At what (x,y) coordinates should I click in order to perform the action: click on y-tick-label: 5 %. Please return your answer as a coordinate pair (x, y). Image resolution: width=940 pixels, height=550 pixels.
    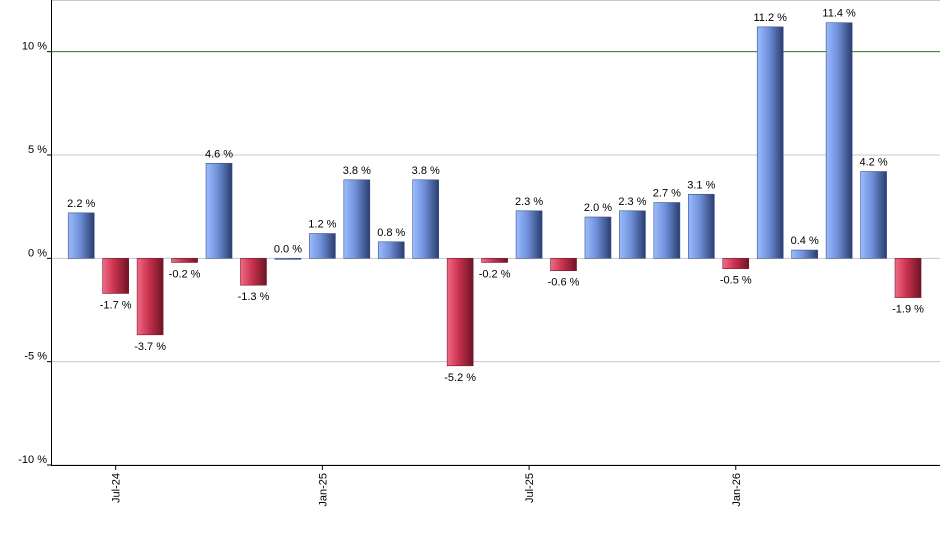
    Looking at the image, I should click on (37, 150).